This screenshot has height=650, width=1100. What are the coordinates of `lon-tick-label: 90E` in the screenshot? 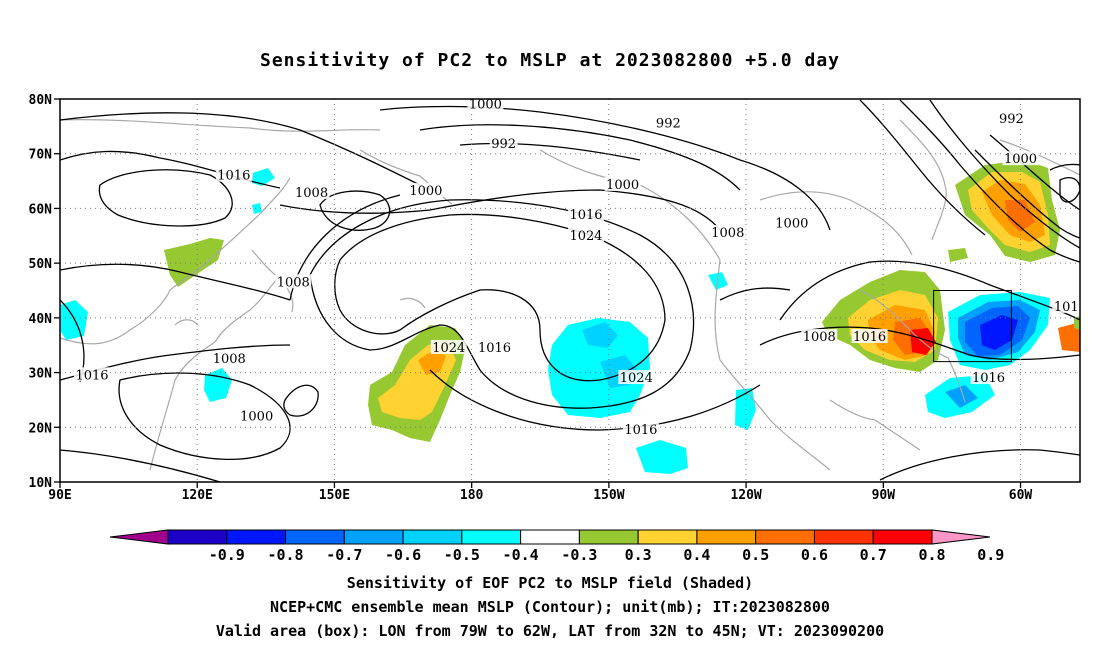 It's located at (59, 495).